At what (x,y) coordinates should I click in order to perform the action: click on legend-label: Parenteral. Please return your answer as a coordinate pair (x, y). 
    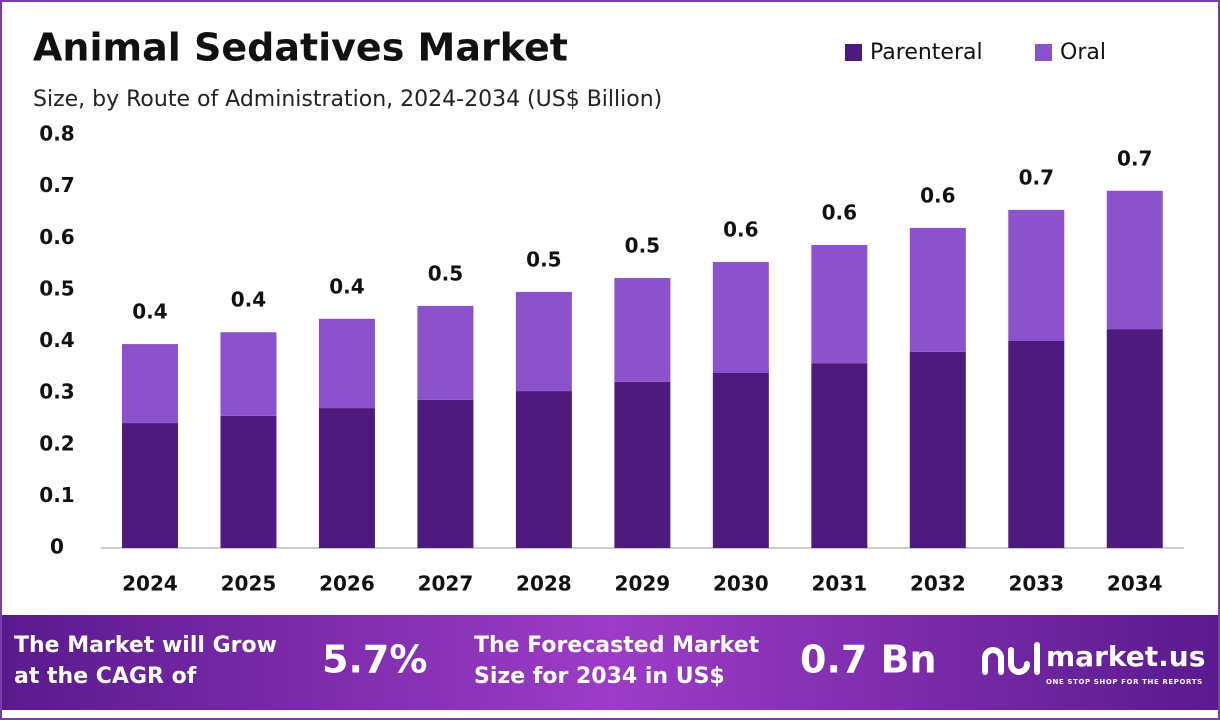
    Looking at the image, I should click on (926, 52).